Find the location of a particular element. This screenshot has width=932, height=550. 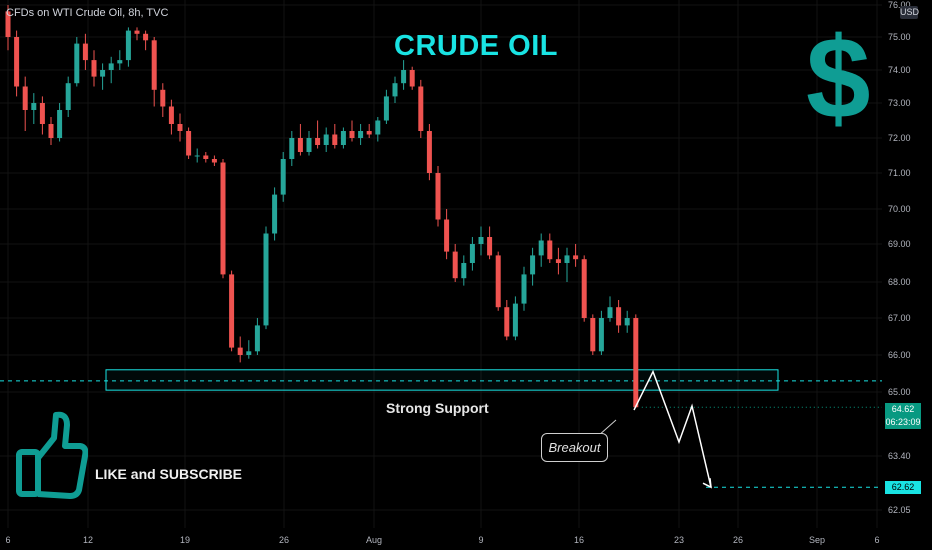

x-tick-label-9: Sep is located at coordinates (817, 540).